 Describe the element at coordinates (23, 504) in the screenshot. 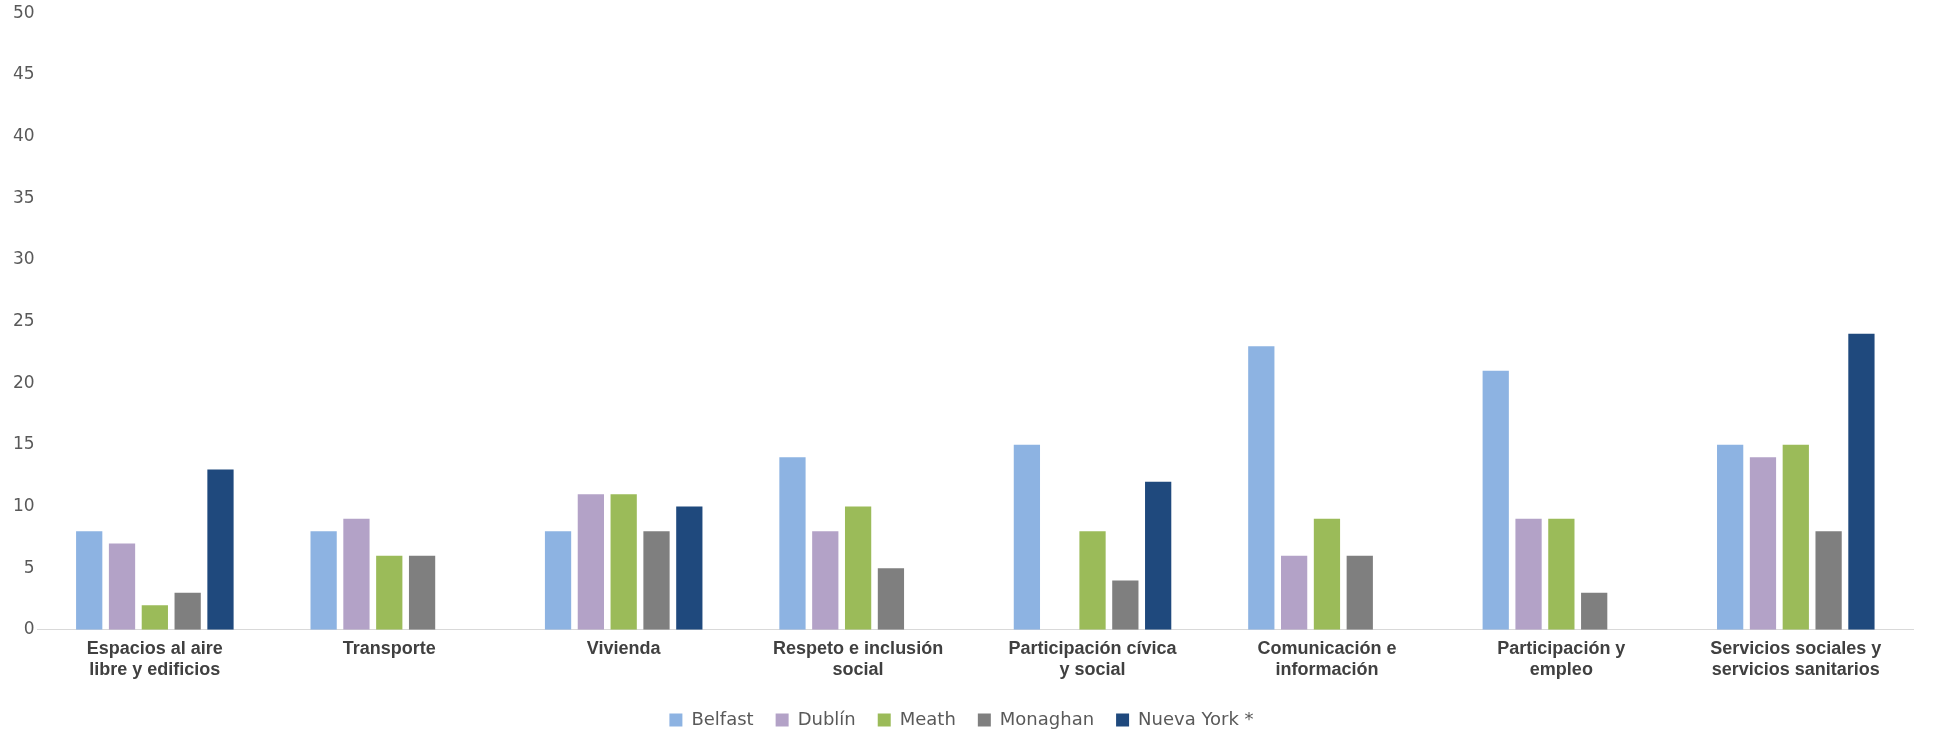

I see `y-tick-label: 10` at that location.